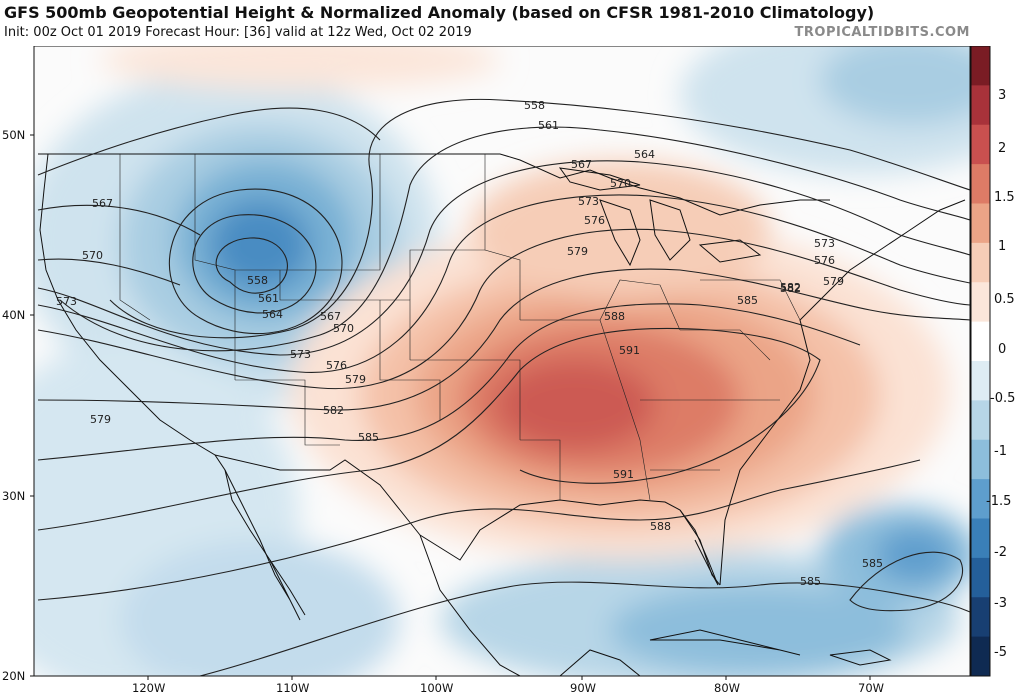 This screenshot has height=696, width=1024. What do you see at coordinates (1000, 603) in the screenshot?
I see `colorbar-label: -3` at bounding box center [1000, 603].